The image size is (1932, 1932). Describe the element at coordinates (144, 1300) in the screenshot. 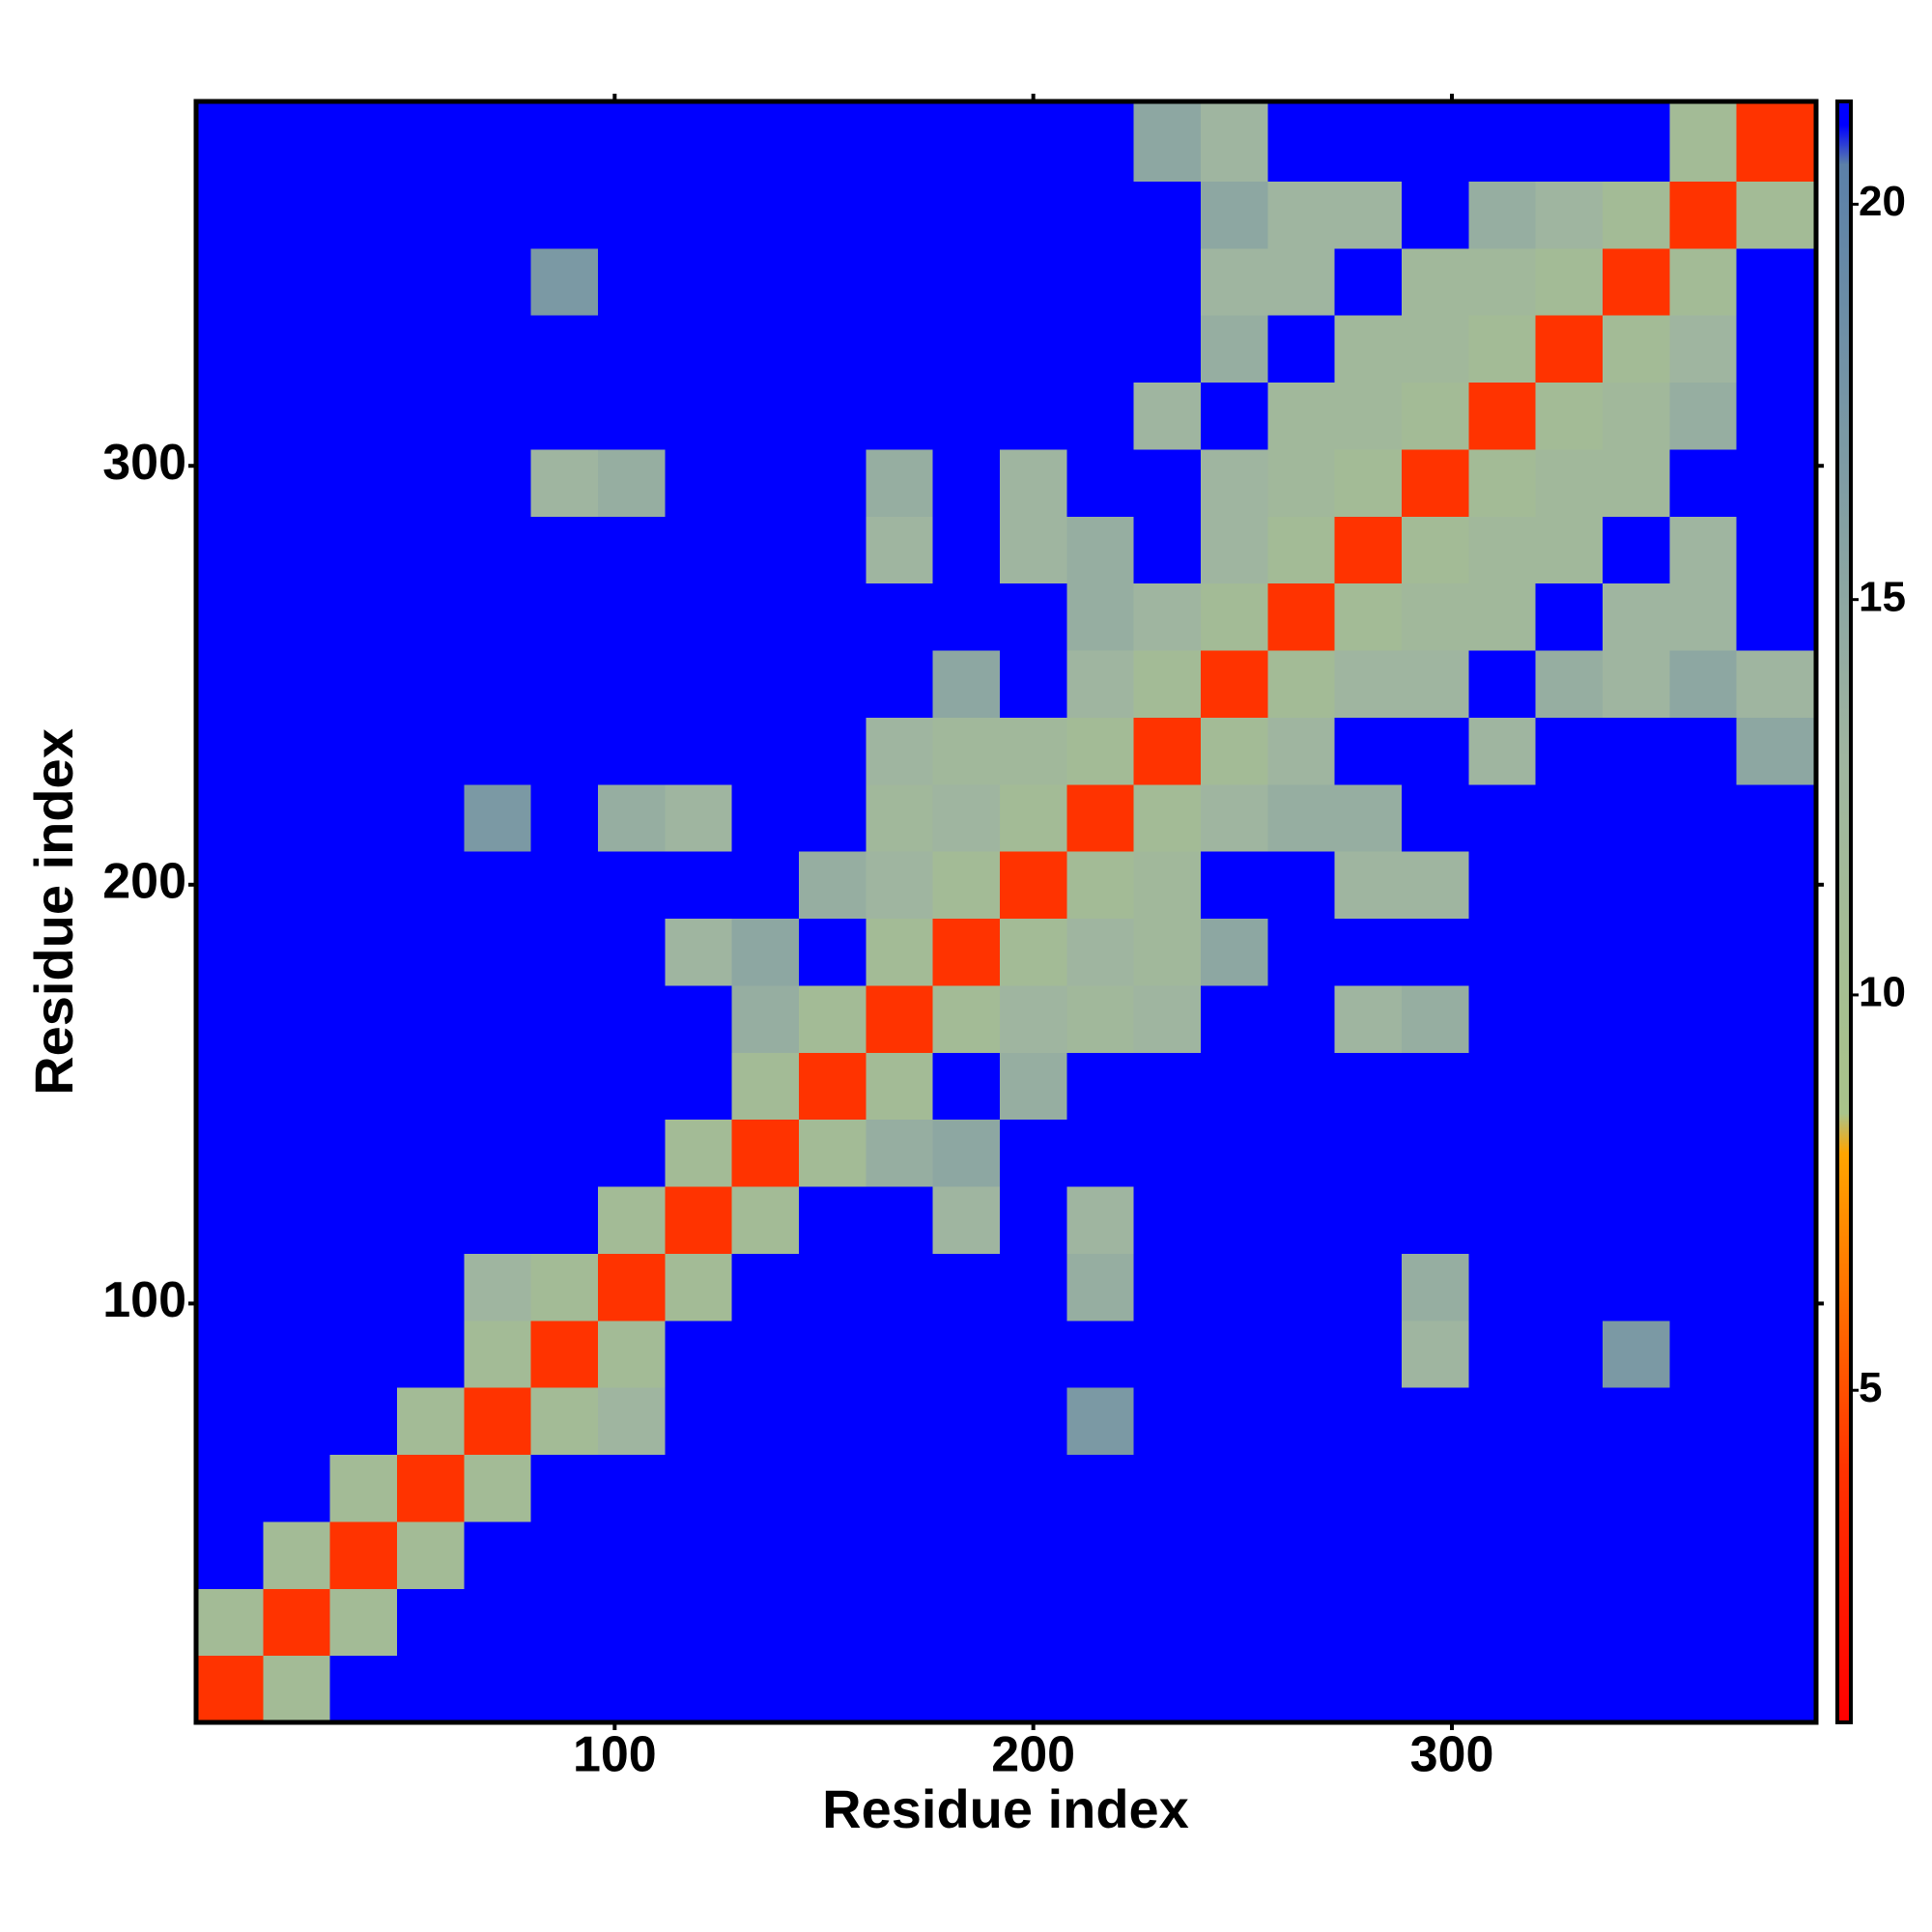

I see `y-tick-label: 100` at that location.